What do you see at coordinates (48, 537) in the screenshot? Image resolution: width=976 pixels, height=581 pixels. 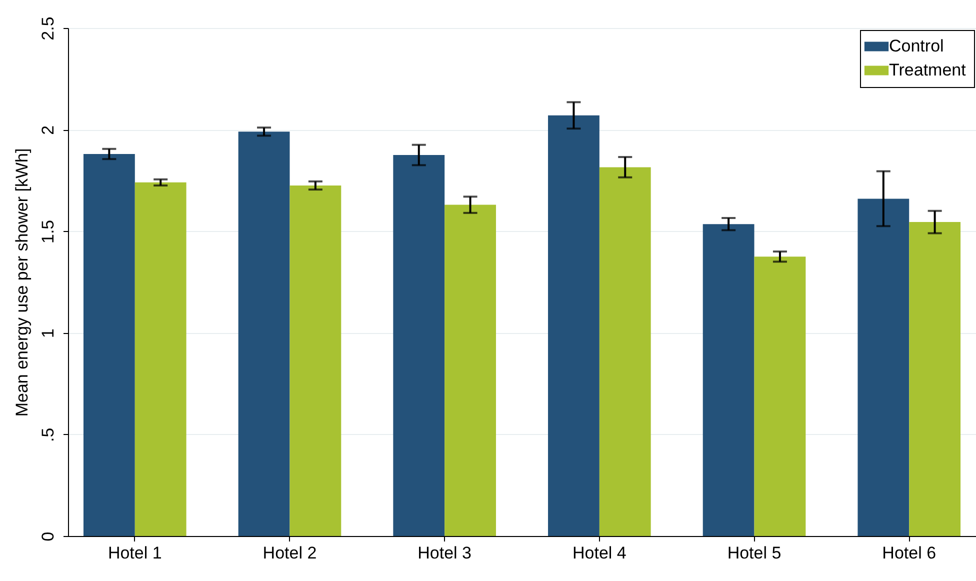 I see `y-tick-label: 0` at bounding box center [48, 537].